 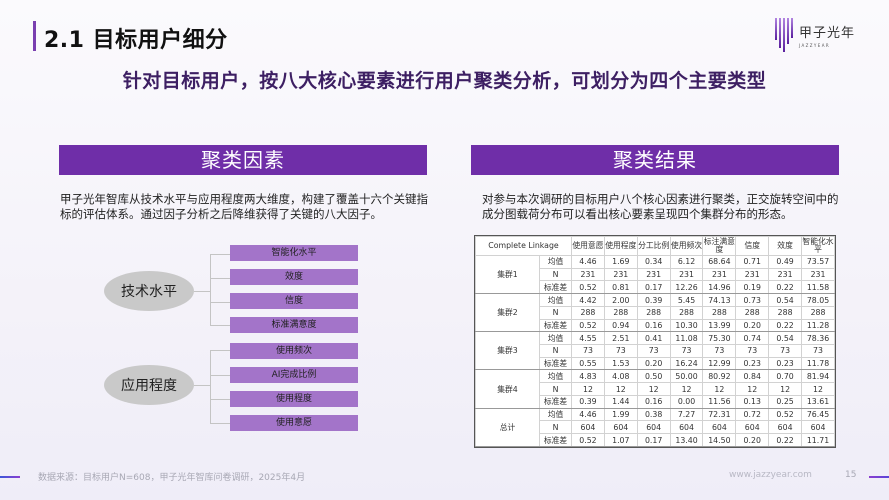 What do you see at coordinates (620, 401) in the screenshot?
I see `table-cell: 1.44` at bounding box center [620, 401].